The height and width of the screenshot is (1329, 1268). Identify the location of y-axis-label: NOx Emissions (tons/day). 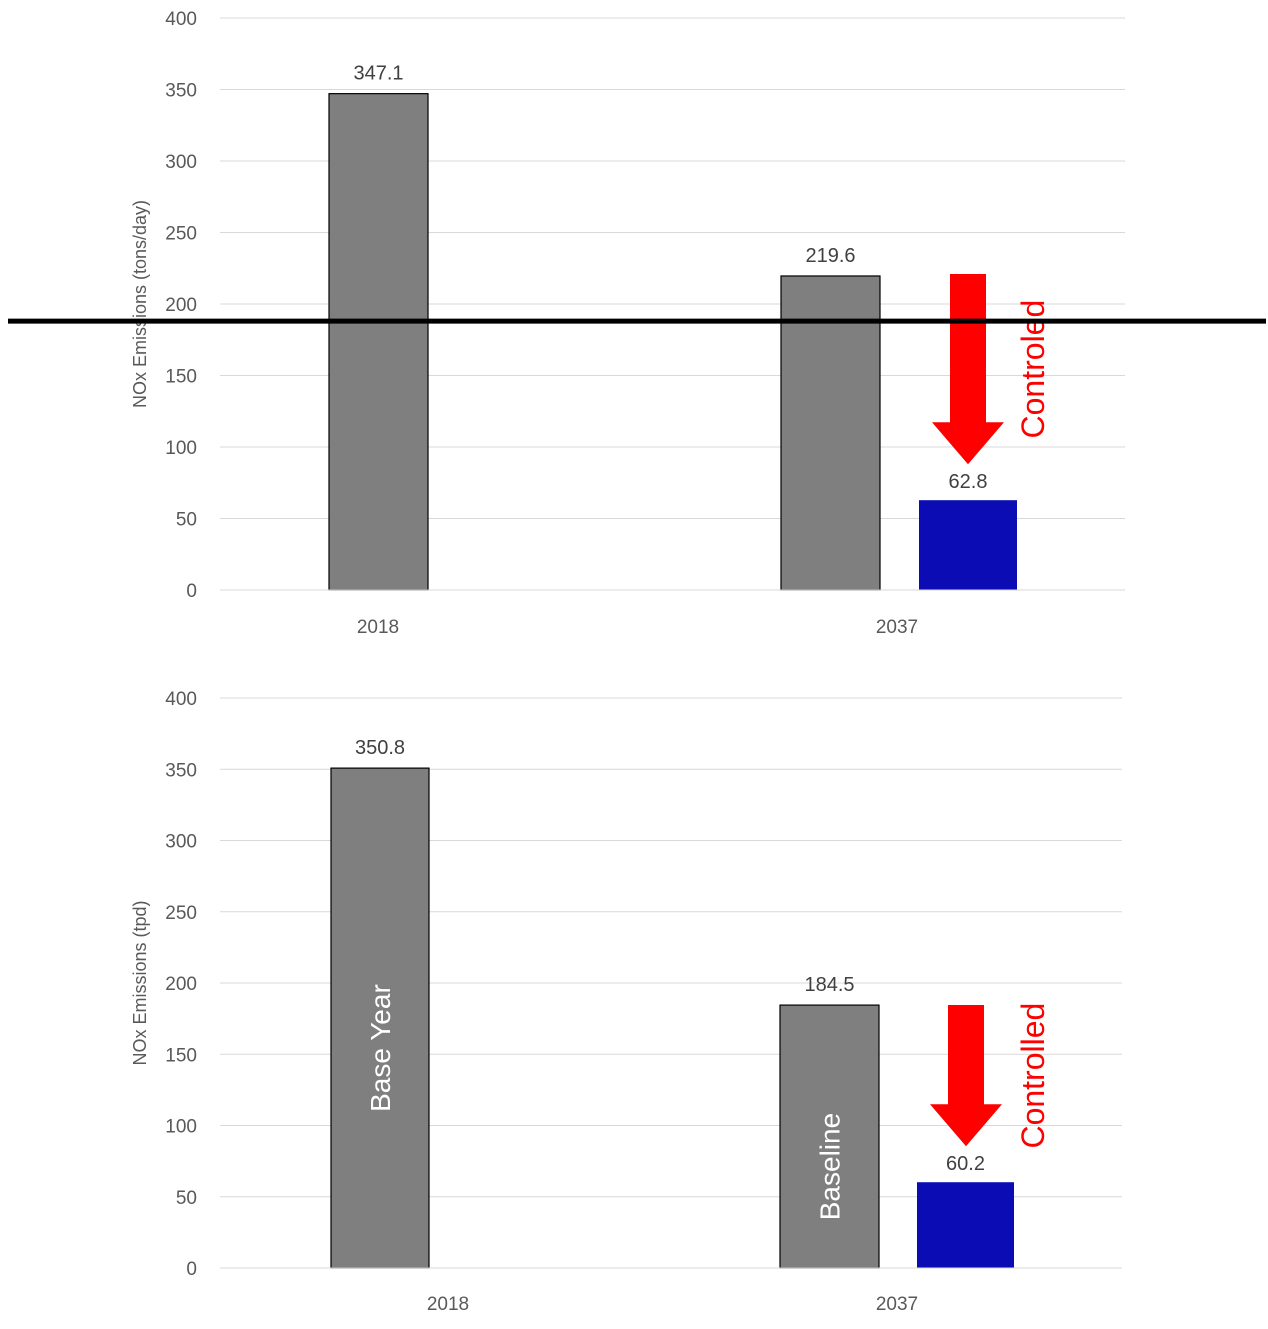
(140, 304).